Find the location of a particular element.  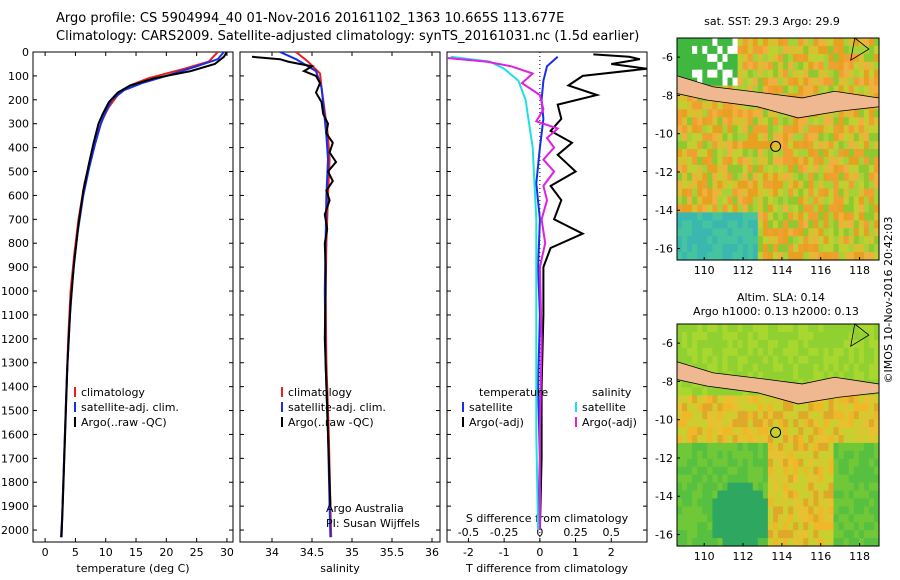

y-tick-label: 700 is located at coordinates (18, 219).